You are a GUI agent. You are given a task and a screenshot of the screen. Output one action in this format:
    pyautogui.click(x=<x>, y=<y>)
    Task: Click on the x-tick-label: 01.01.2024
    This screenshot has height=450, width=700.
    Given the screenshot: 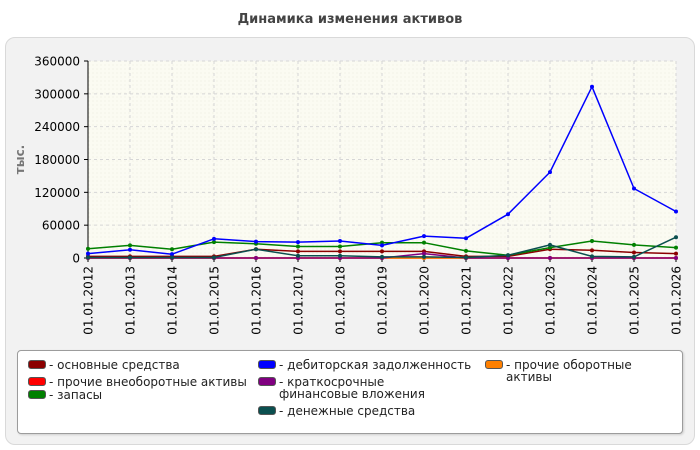 What is the action you would take?
    pyautogui.click(x=593, y=300)
    